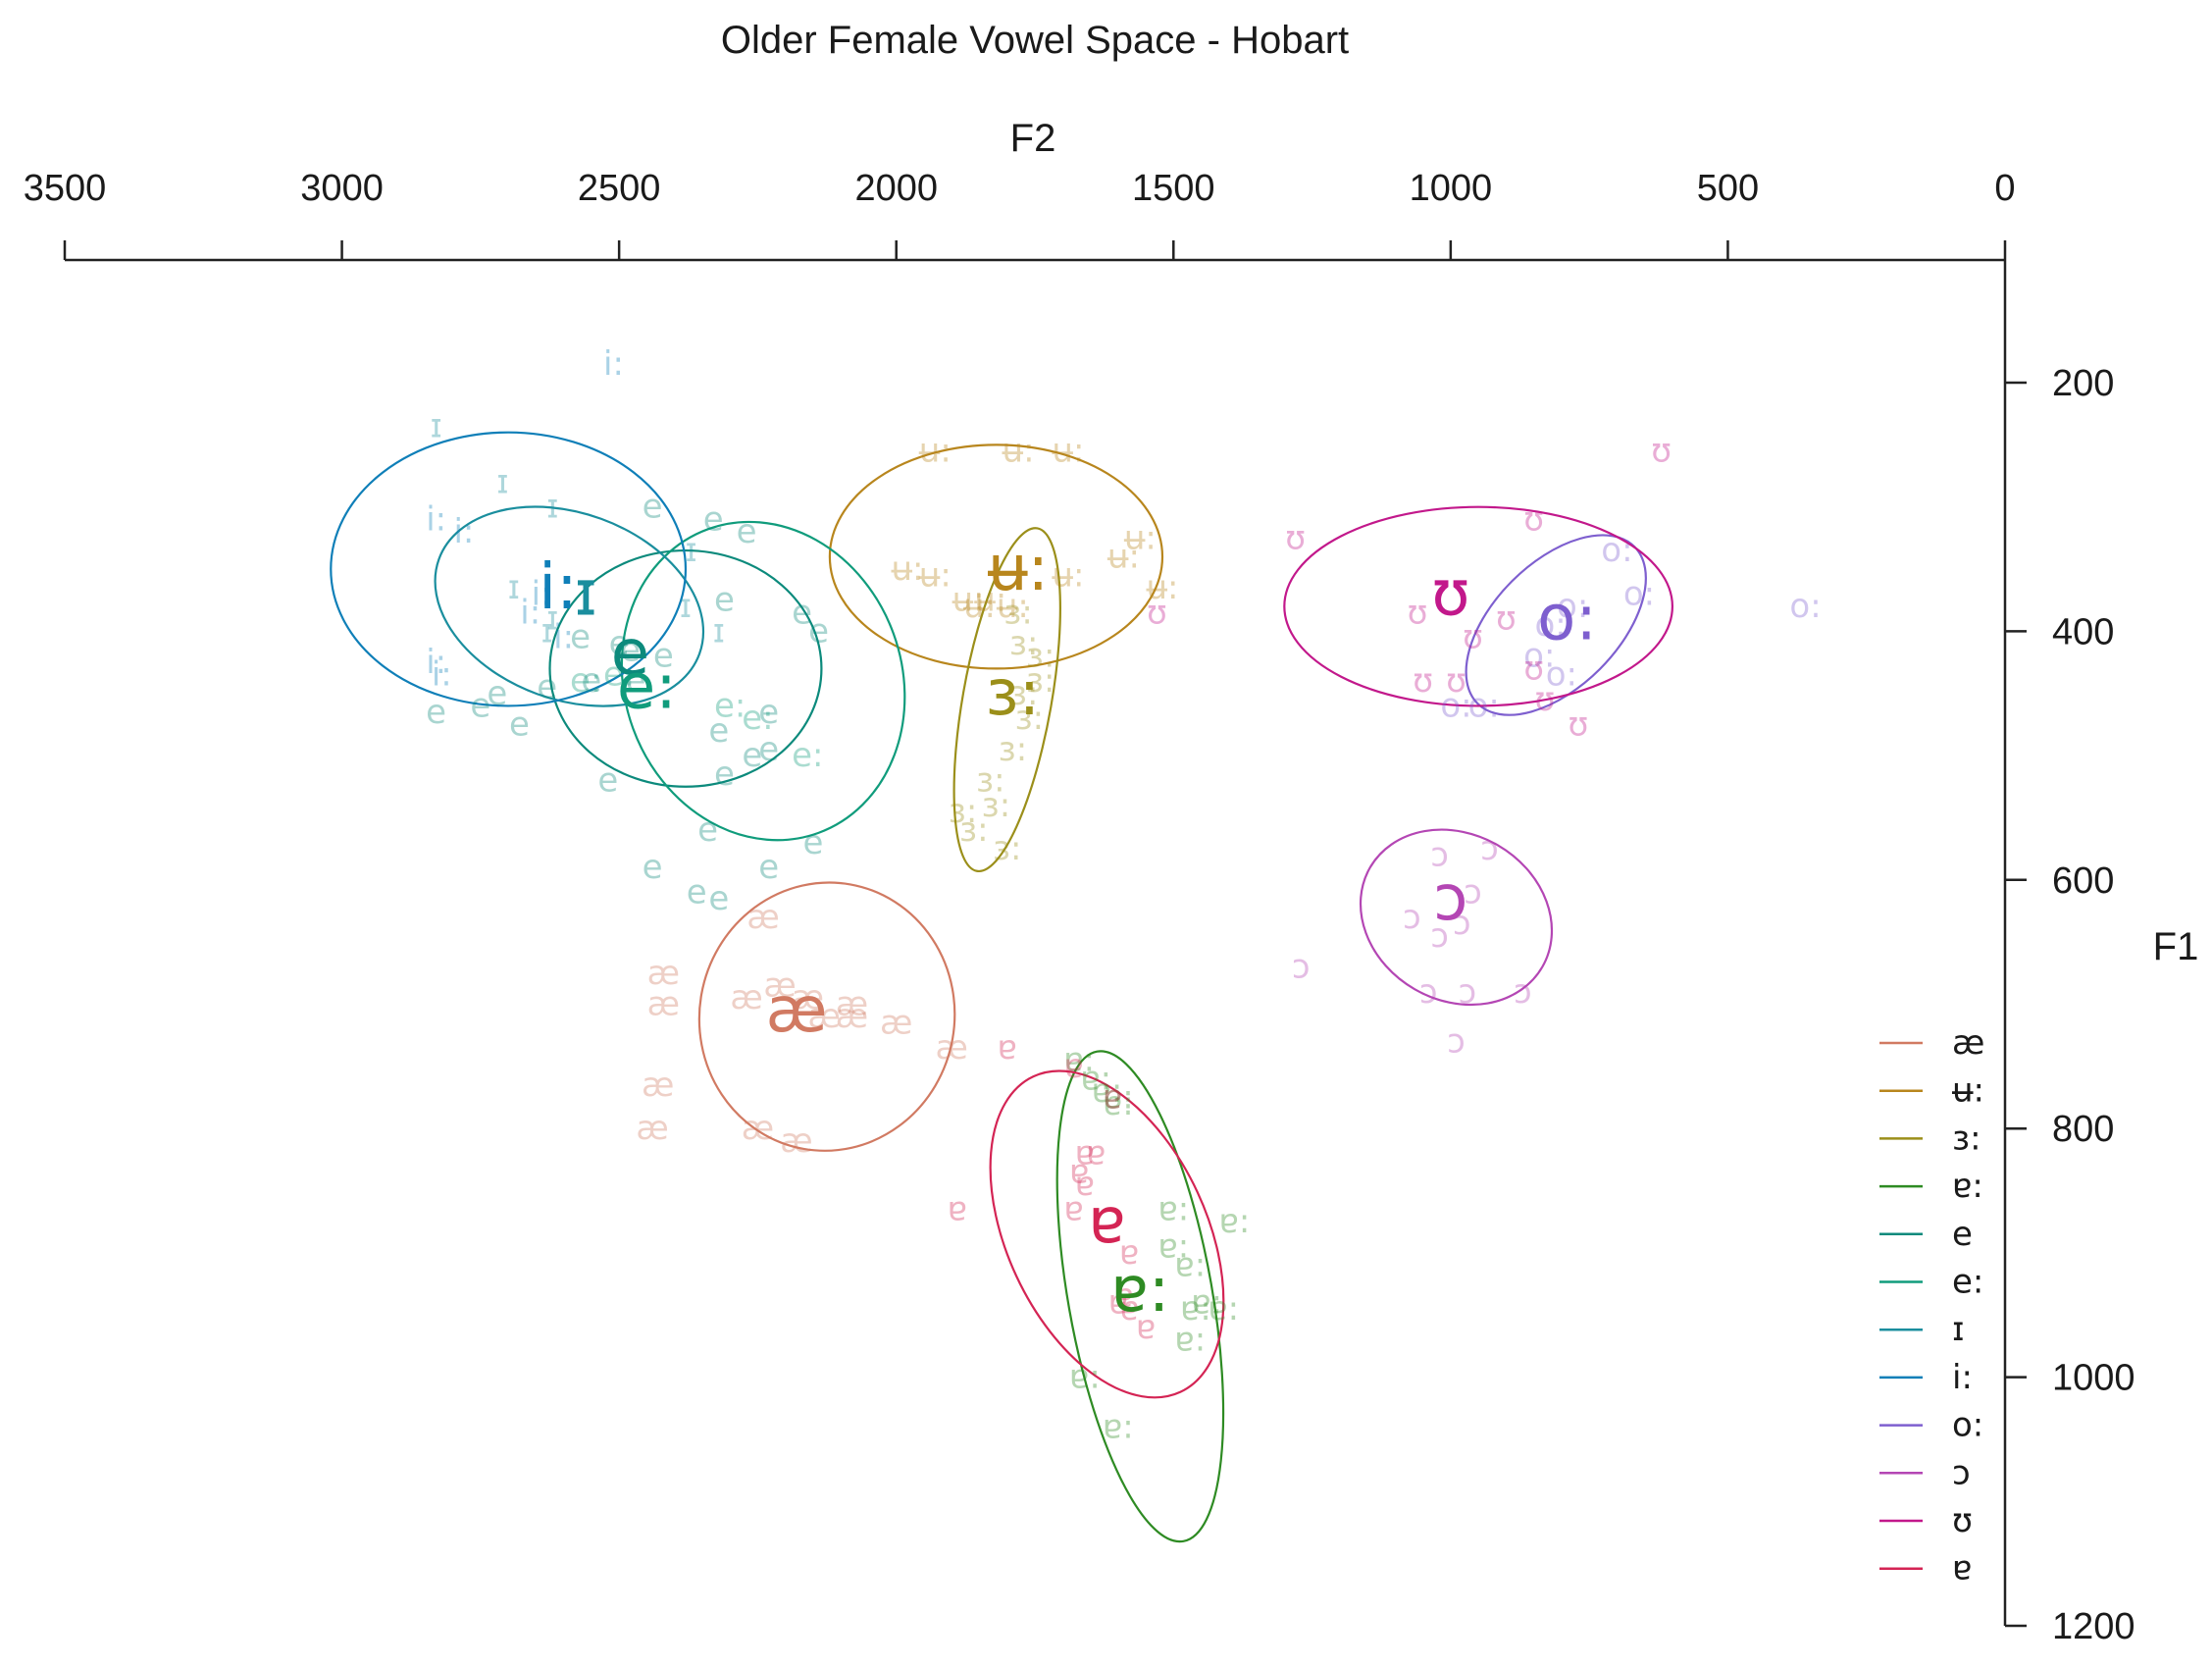  Describe the element at coordinates (1106, 1221) in the screenshot. I see `vowel-centroid-label: ɐ` at that location.